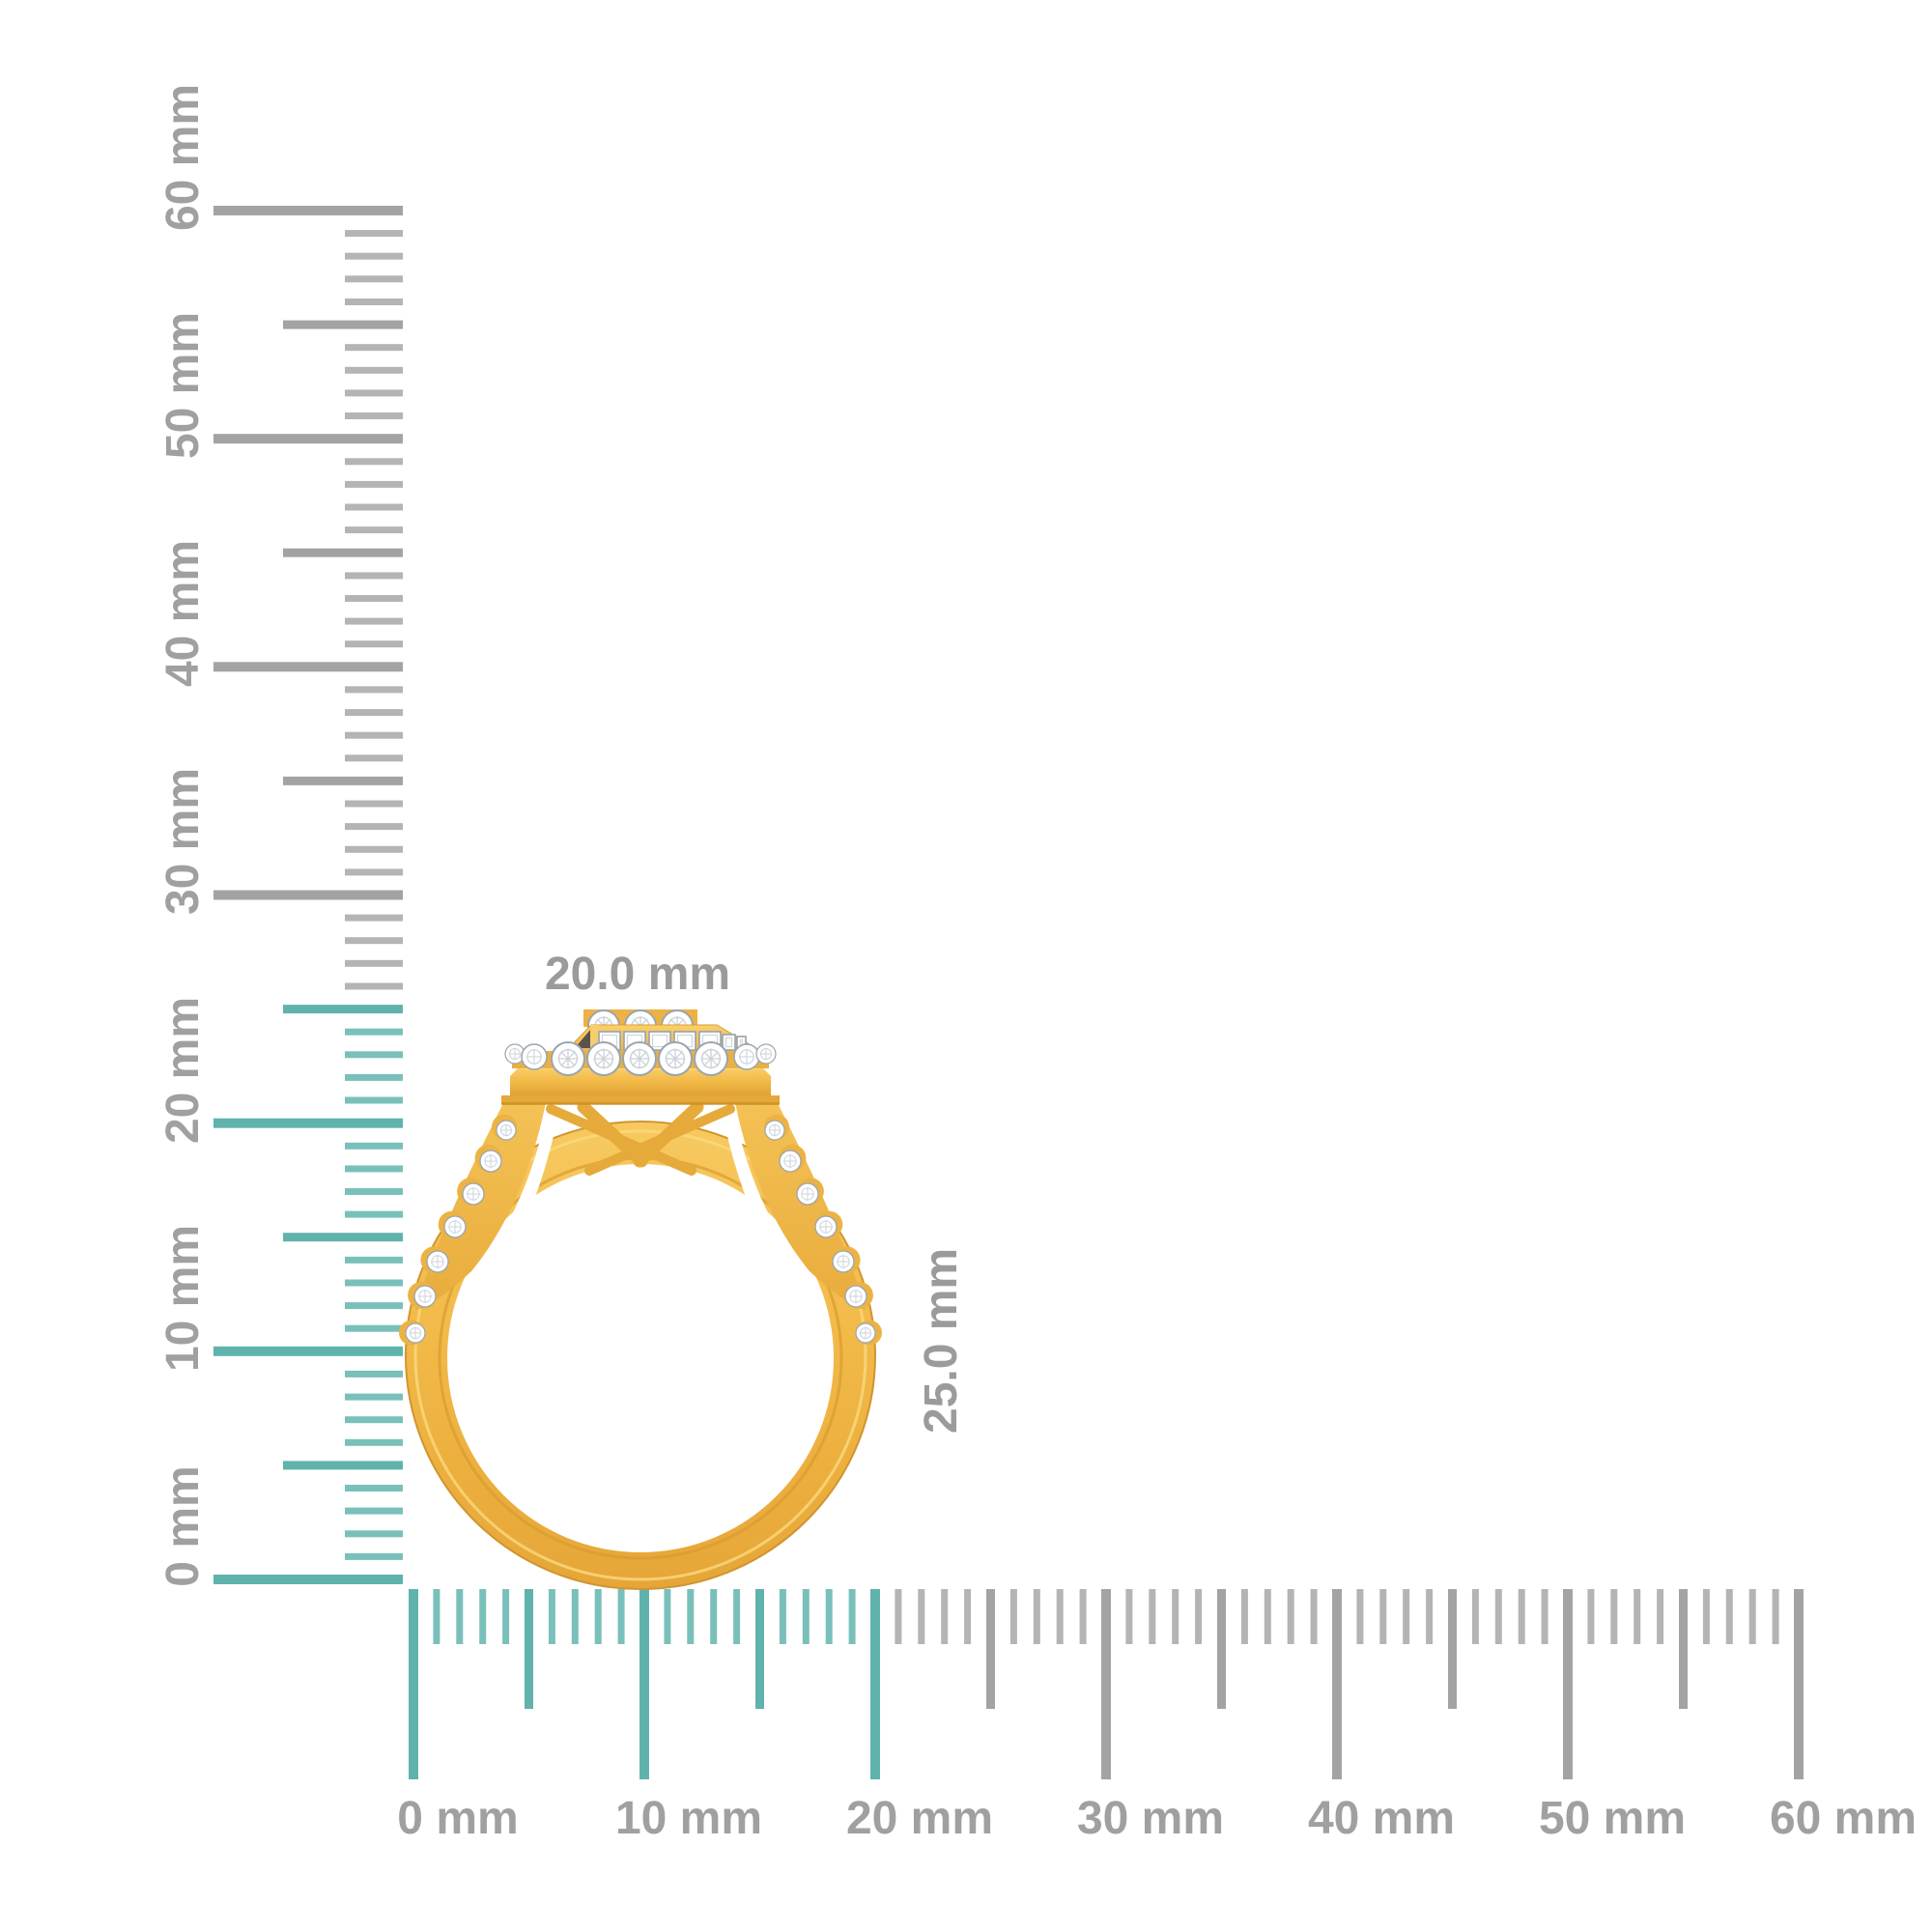 The height and width of the screenshot is (1932, 1932). I want to click on ruler-label: 20 mm, so click(183, 1070).